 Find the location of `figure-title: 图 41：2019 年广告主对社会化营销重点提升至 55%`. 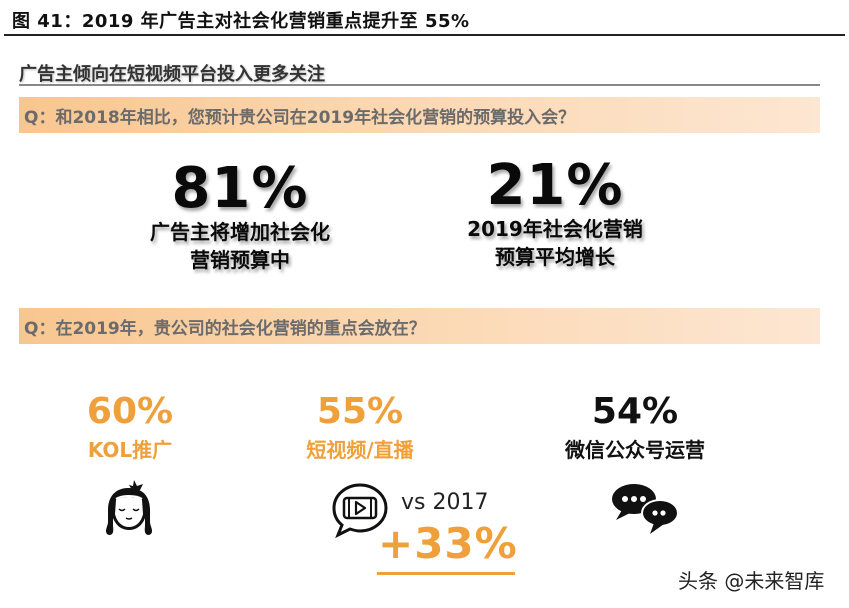

figure-title: 图 41：2019 年广告主对社会化营销重点提升至 55% is located at coordinates (241, 21).